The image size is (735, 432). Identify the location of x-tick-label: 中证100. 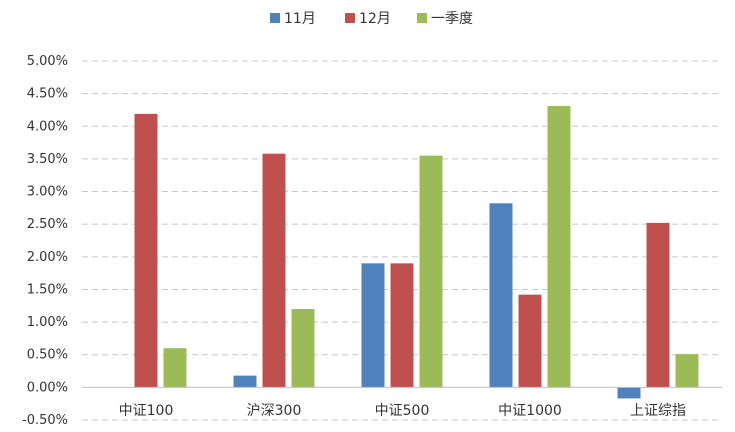
(146, 411).